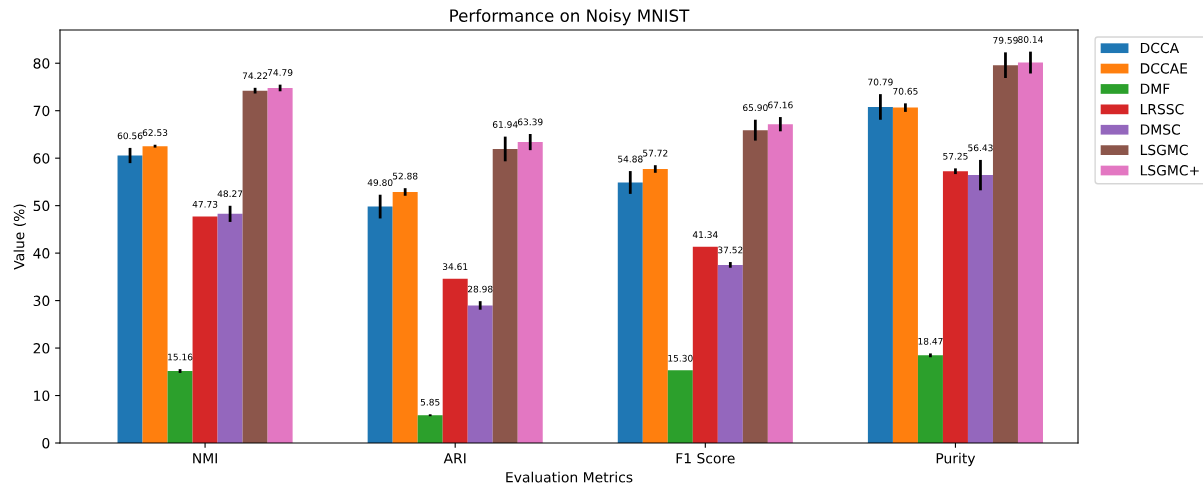 The height and width of the screenshot is (493, 1203). Describe the element at coordinates (1164, 68) in the screenshot. I see `legend-label: DCCAE` at that location.